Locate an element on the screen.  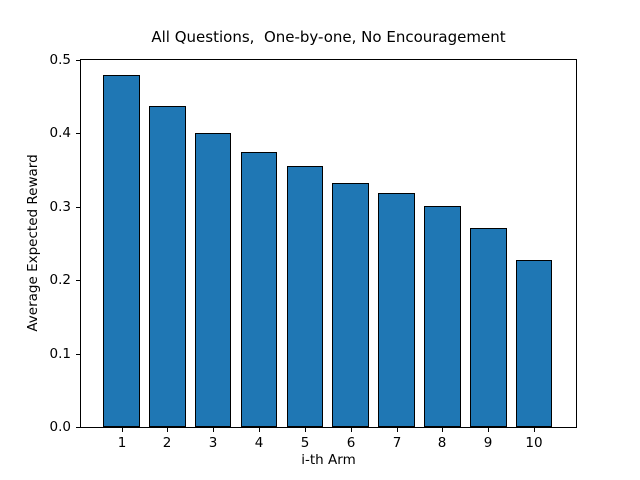
x-tick-label: 3 is located at coordinates (213, 443).